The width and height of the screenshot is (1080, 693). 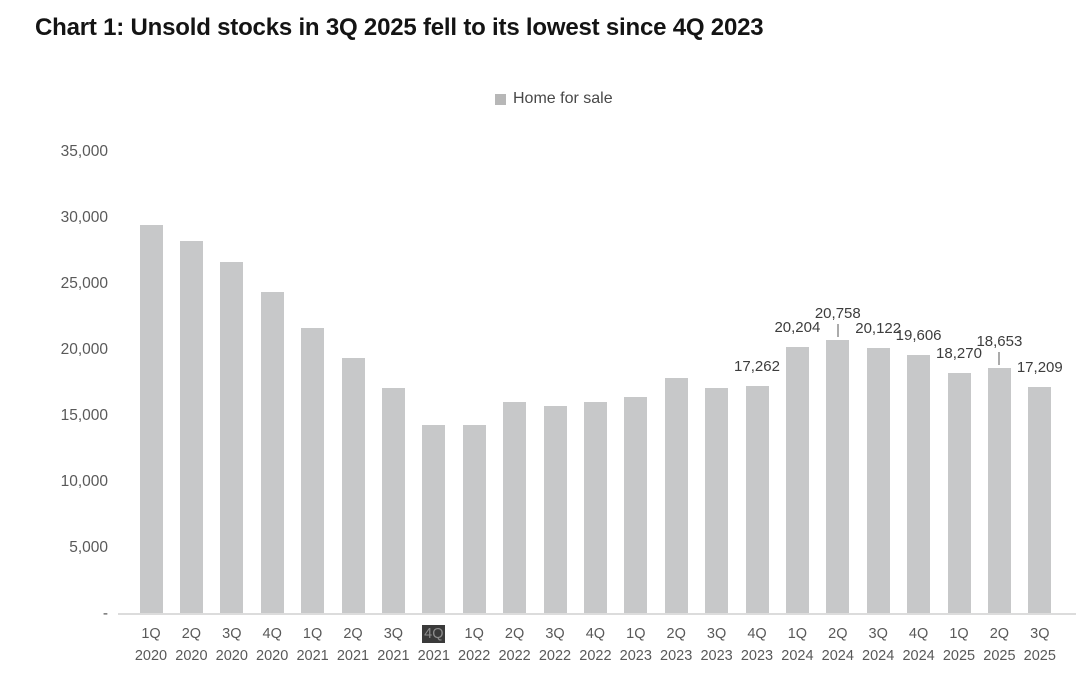 What do you see at coordinates (595, 645) in the screenshot?
I see `x-tick: 4Q 2022` at bounding box center [595, 645].